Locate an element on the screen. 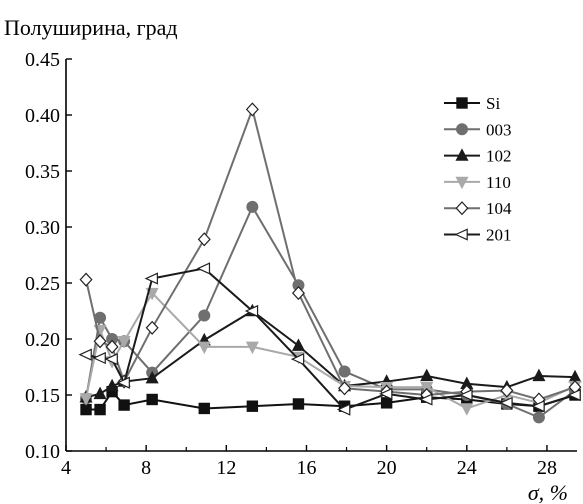 The height and width of the screenshot is (504, 583). legend-label: 102 is located at coordinates (499, 156).